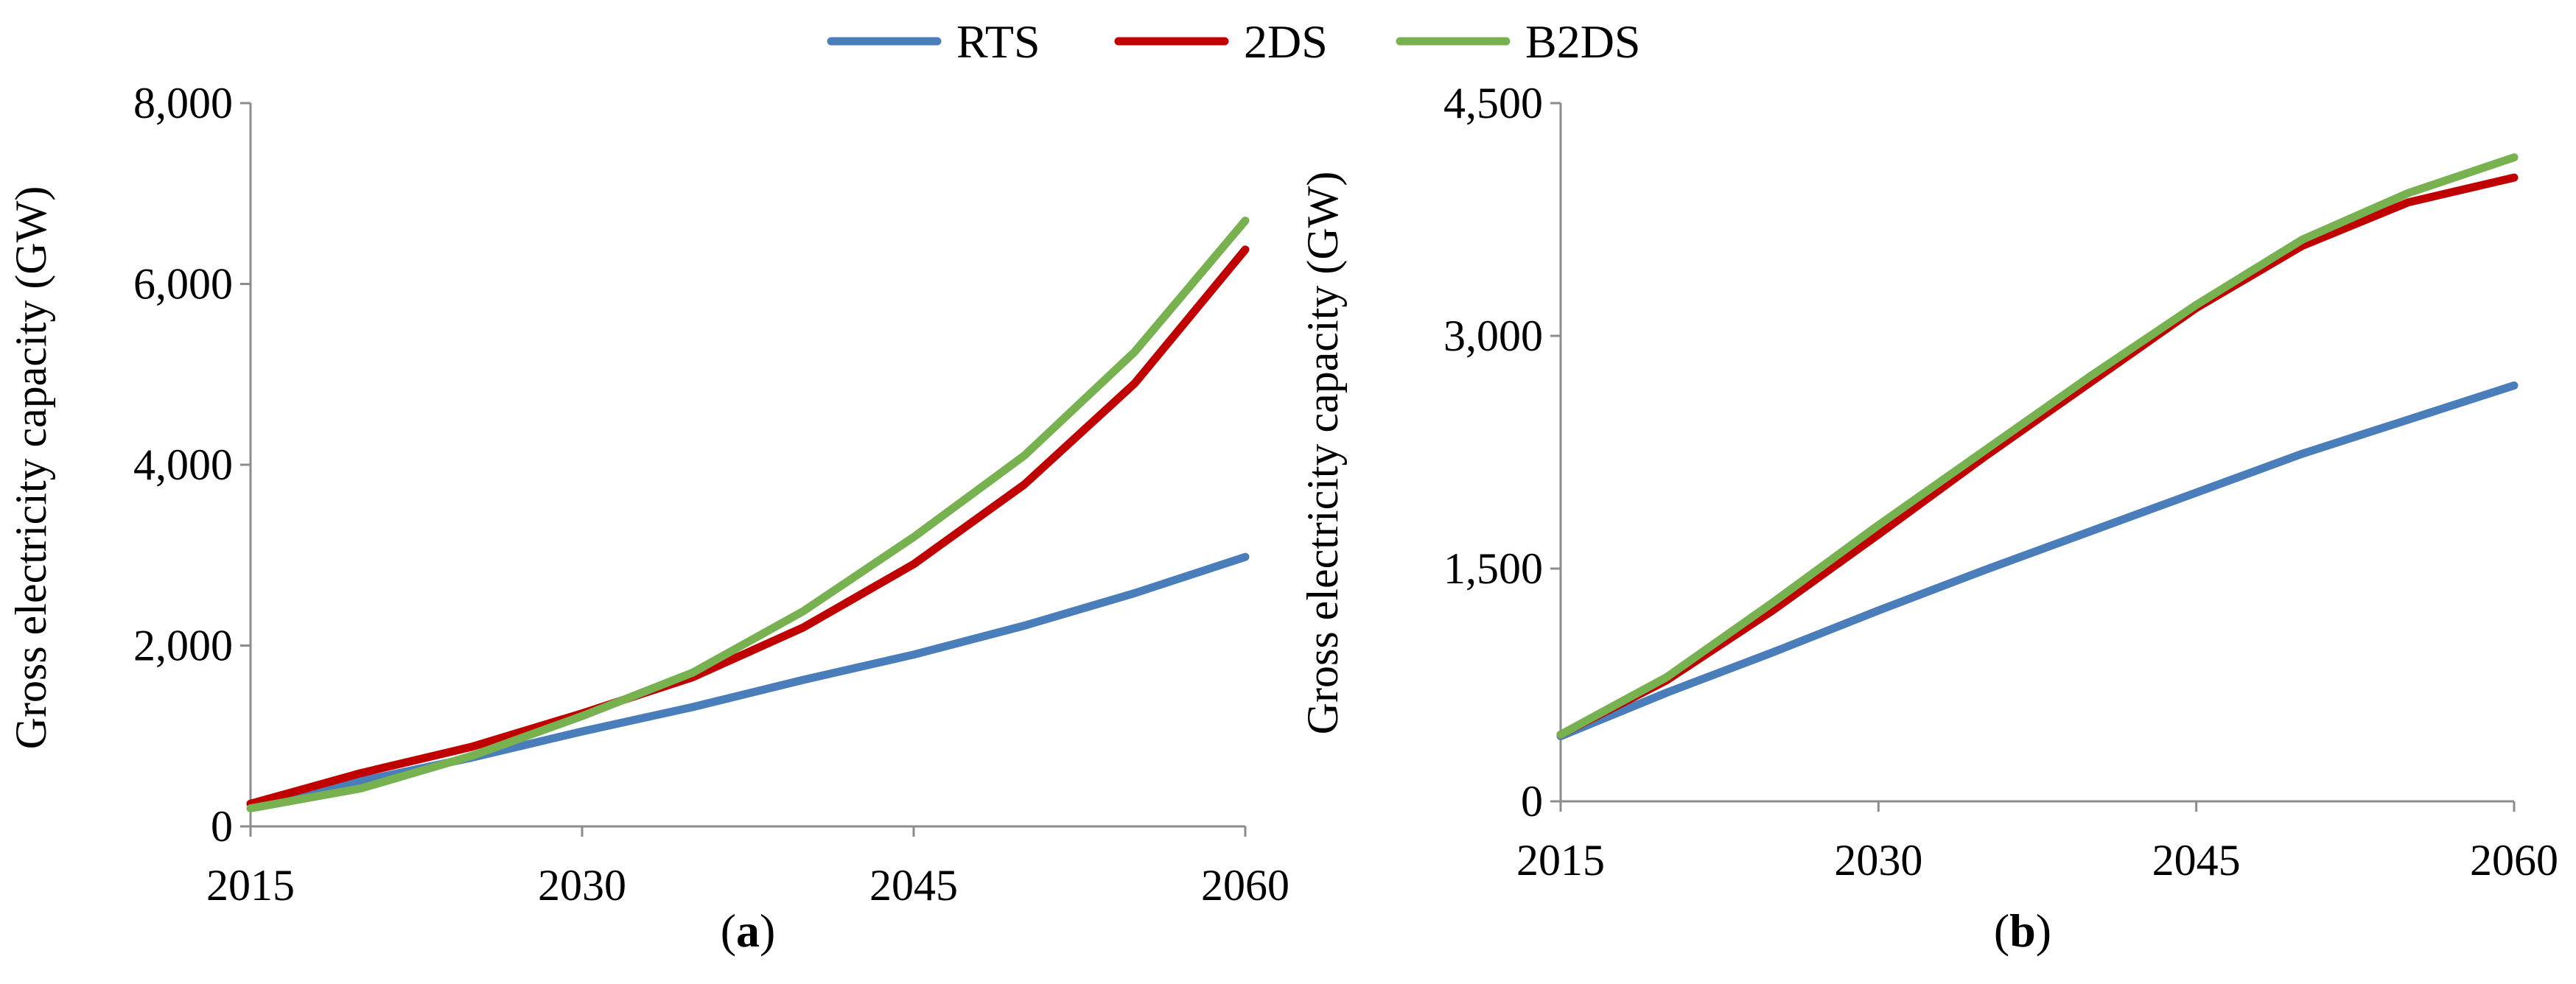 Image resolution: width=2576 pixels, height=984 pixels. What do you see at coordinates (183, 103) in the screenshot?
I see `y-tick-label: 8,000` at bounding box center [183, 103].